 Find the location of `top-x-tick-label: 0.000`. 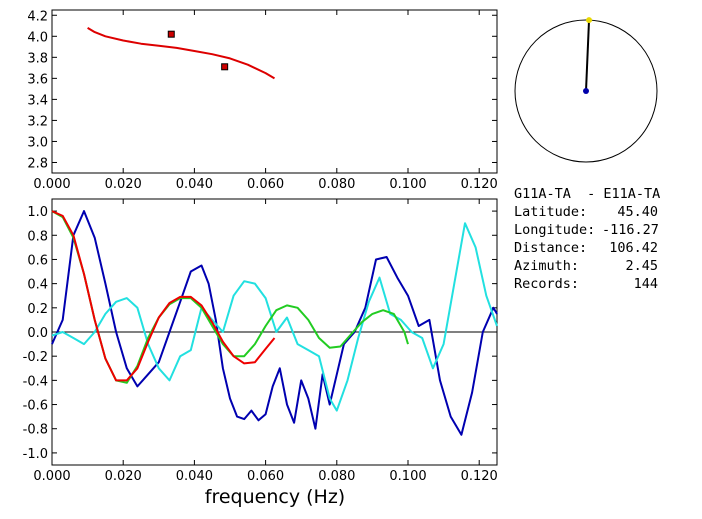

top-x-tick-label: 0.000 is located at coordinates (51, 184).